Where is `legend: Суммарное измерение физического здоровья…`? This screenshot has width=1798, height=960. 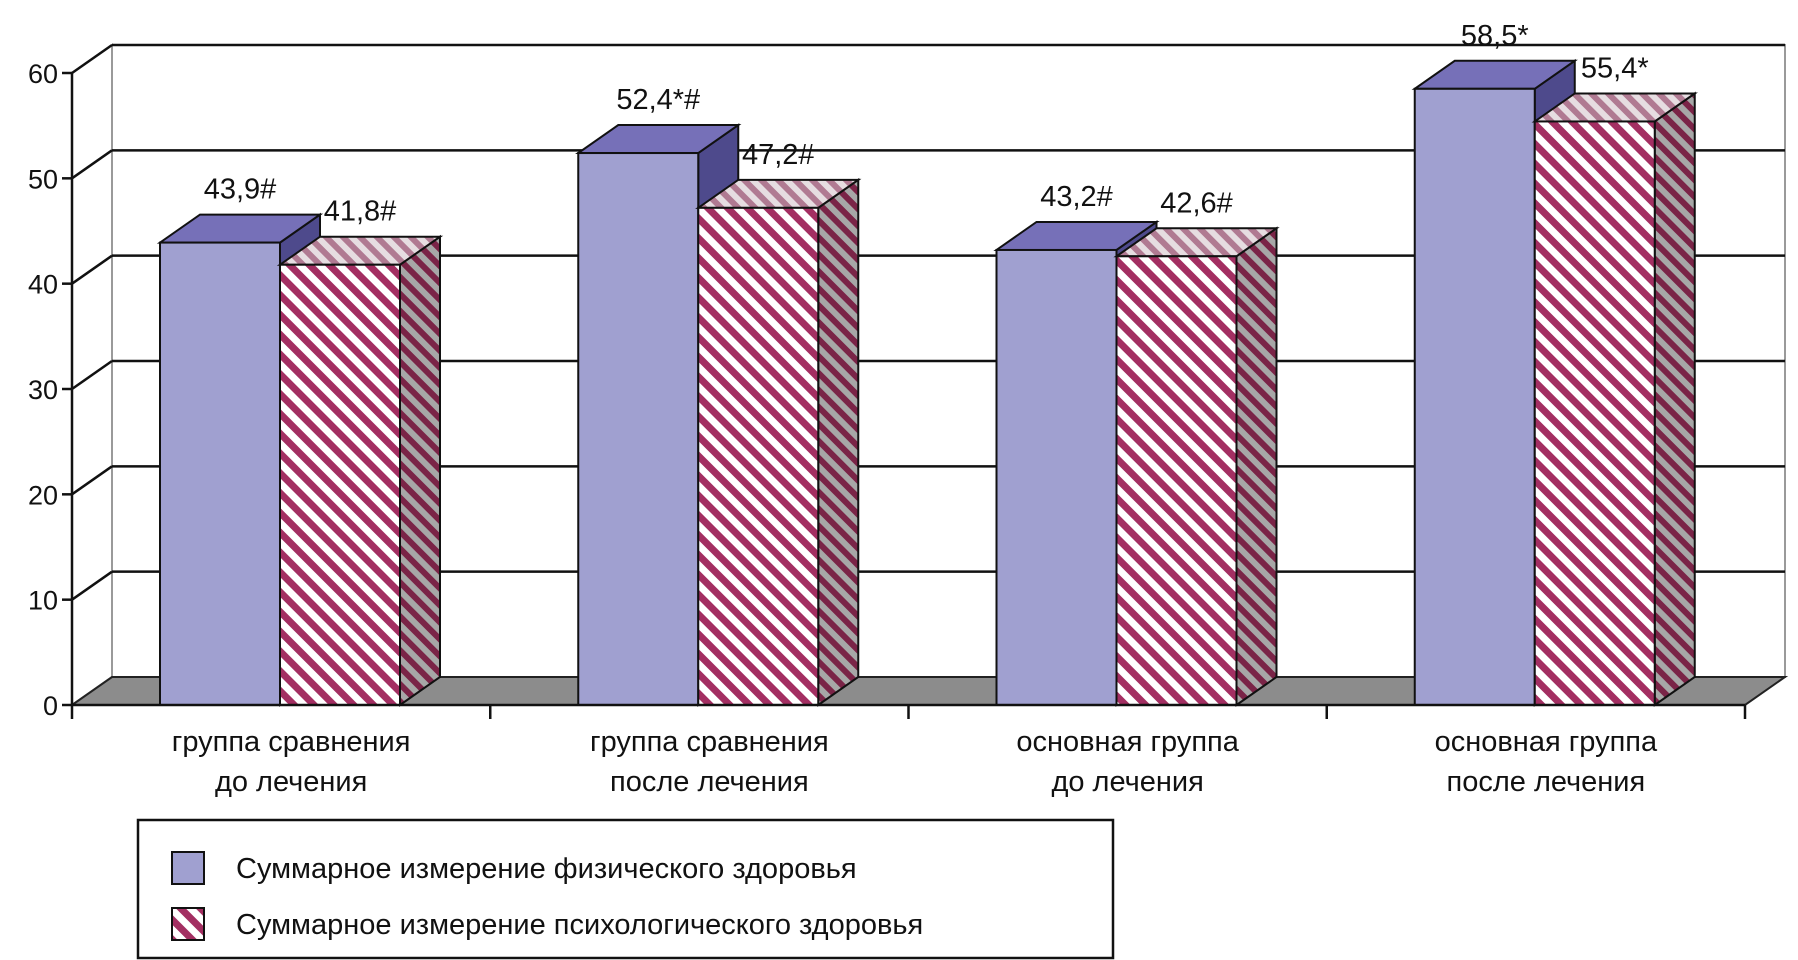 legend: Суммарное измерение физического здоровья… is located at coordinates (625, 889).